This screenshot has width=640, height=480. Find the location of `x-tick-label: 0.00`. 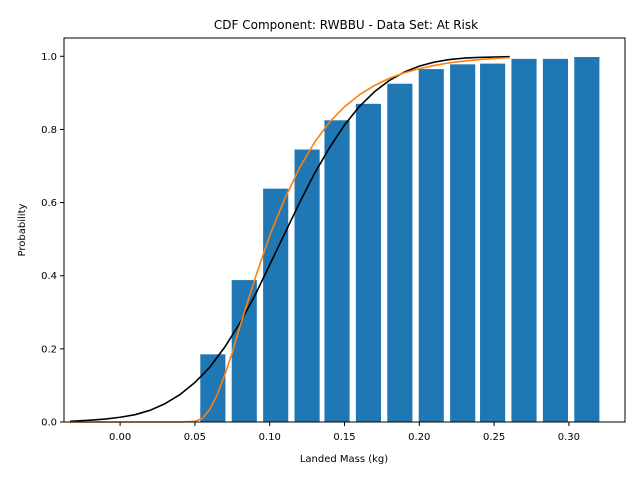

x-tick-label: 0.00 is located at coordinates (120, 437).